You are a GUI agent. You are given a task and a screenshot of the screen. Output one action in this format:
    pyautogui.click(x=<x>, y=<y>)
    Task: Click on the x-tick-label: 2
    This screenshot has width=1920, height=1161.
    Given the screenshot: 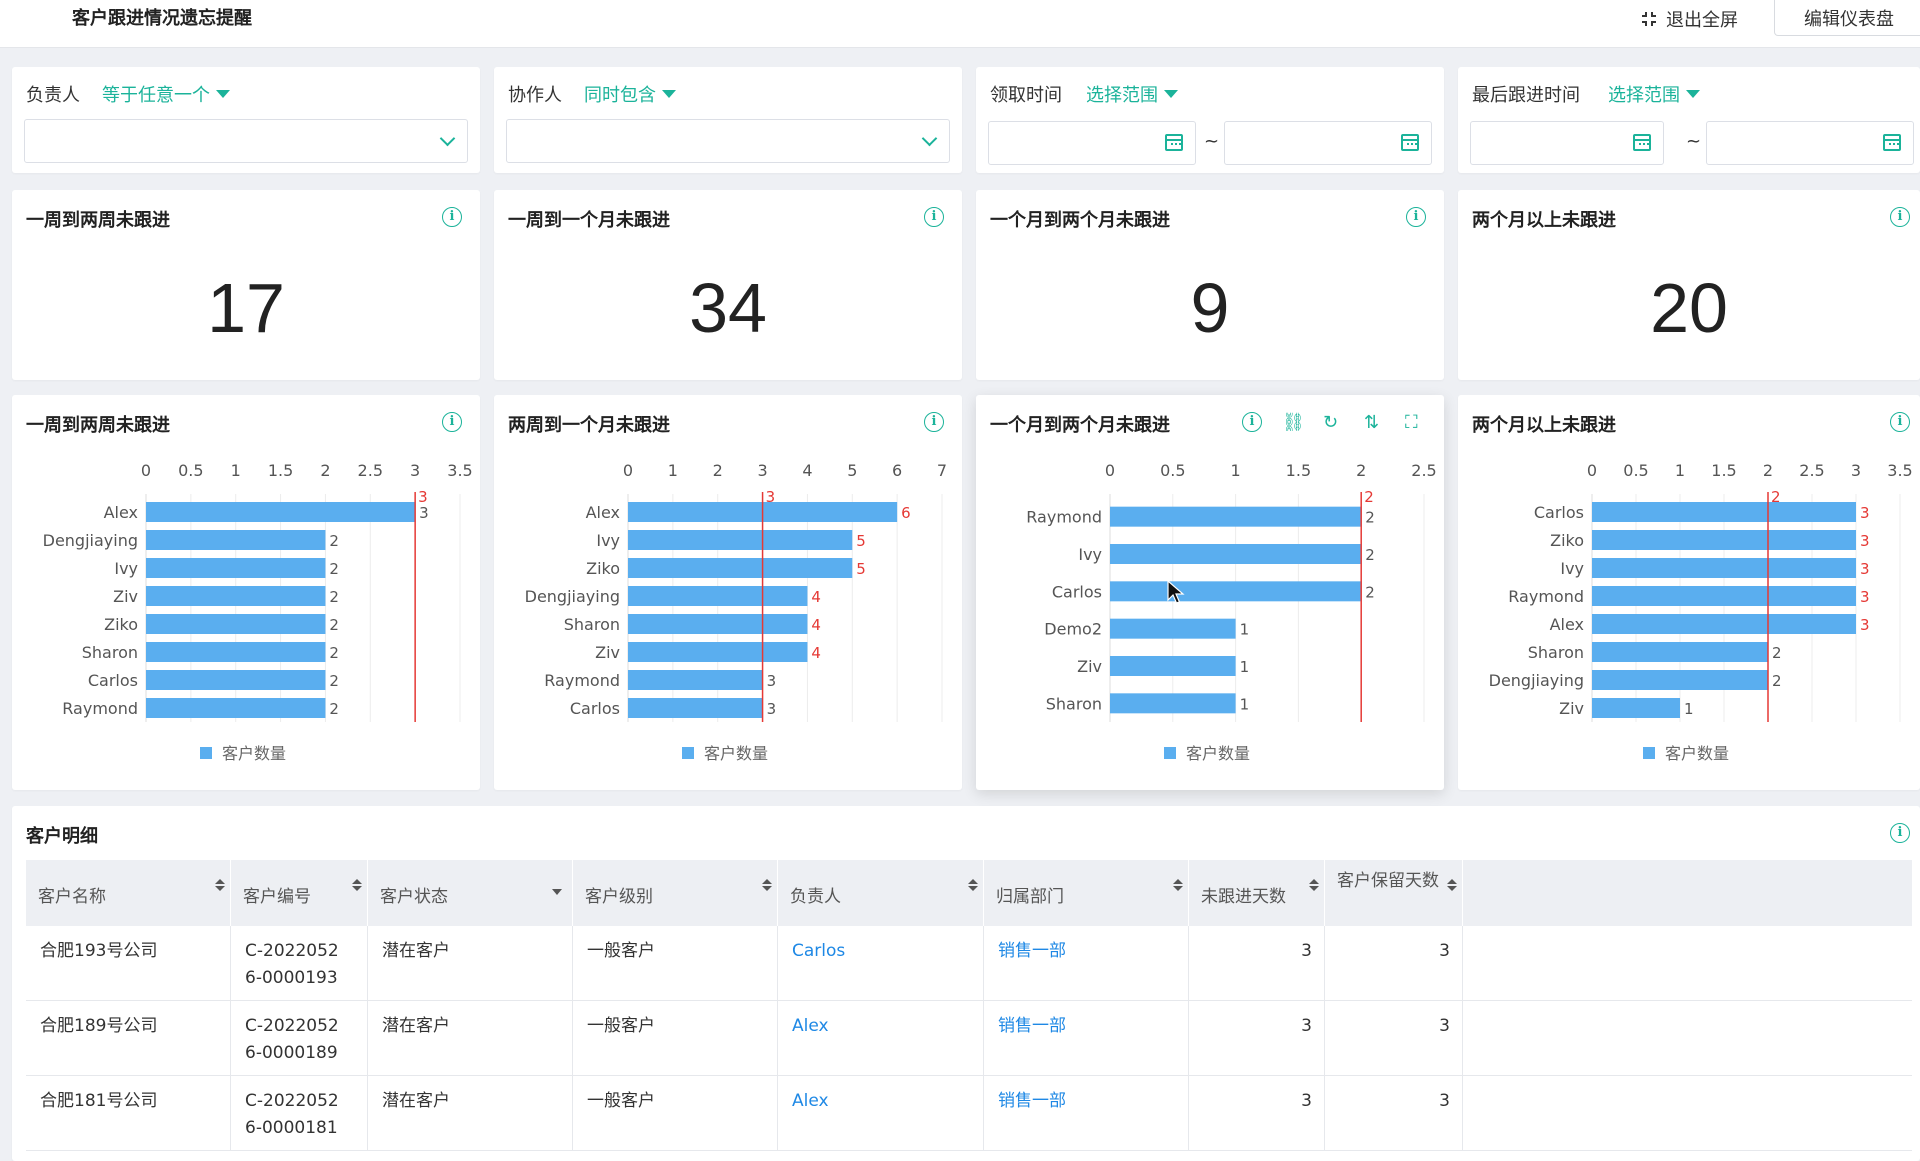 What is the action you would take?
    pyautogui.click(x=1768, y=470)
    